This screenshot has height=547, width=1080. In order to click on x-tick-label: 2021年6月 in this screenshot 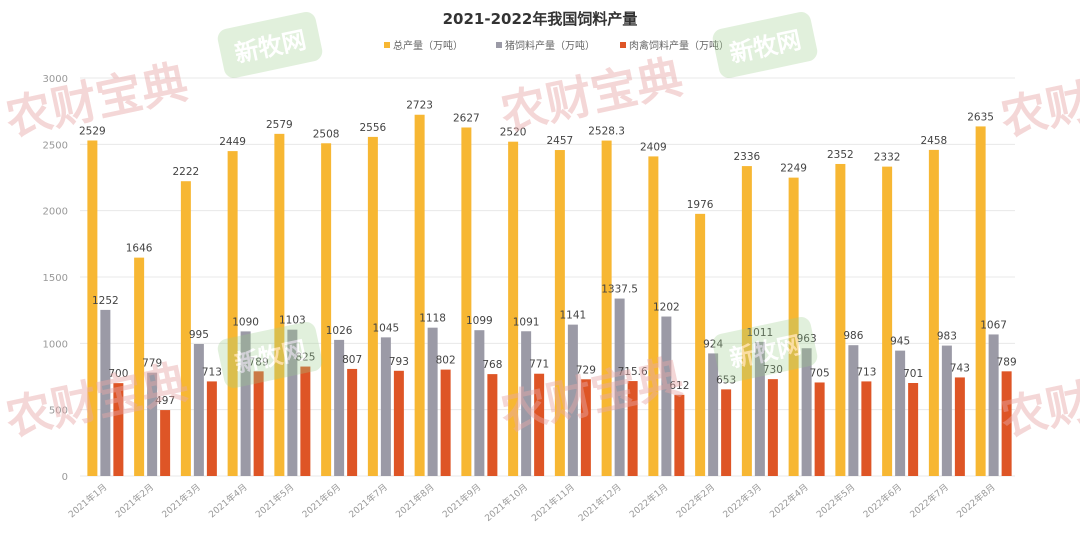, I will do `click(321, 500)`.